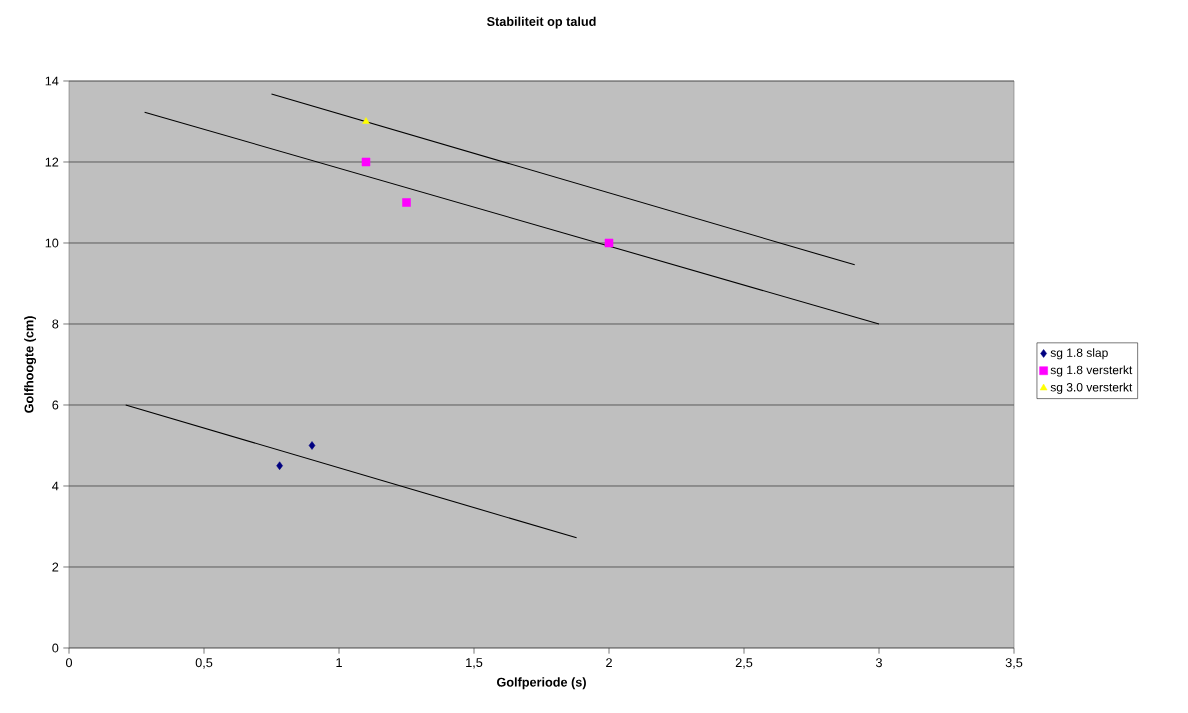 The width and height of the screenshot is (1188, 713). I want to click on legend-label: sg 1.8 slap, so click(1079, 354).